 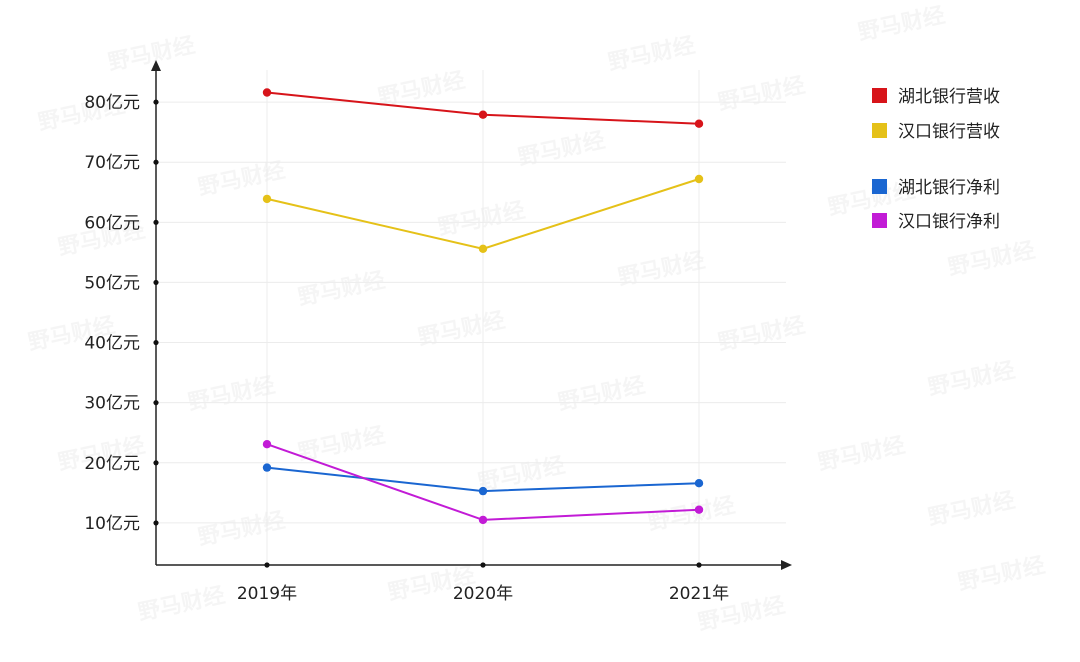 I want to click on y-tick-label: 50亿元, so click(x=112, y=283).